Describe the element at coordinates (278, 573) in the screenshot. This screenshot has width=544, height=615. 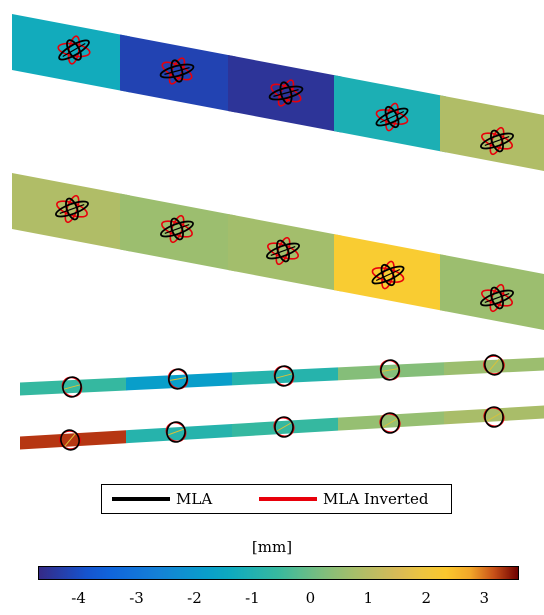
I see `colorbar` at that location.